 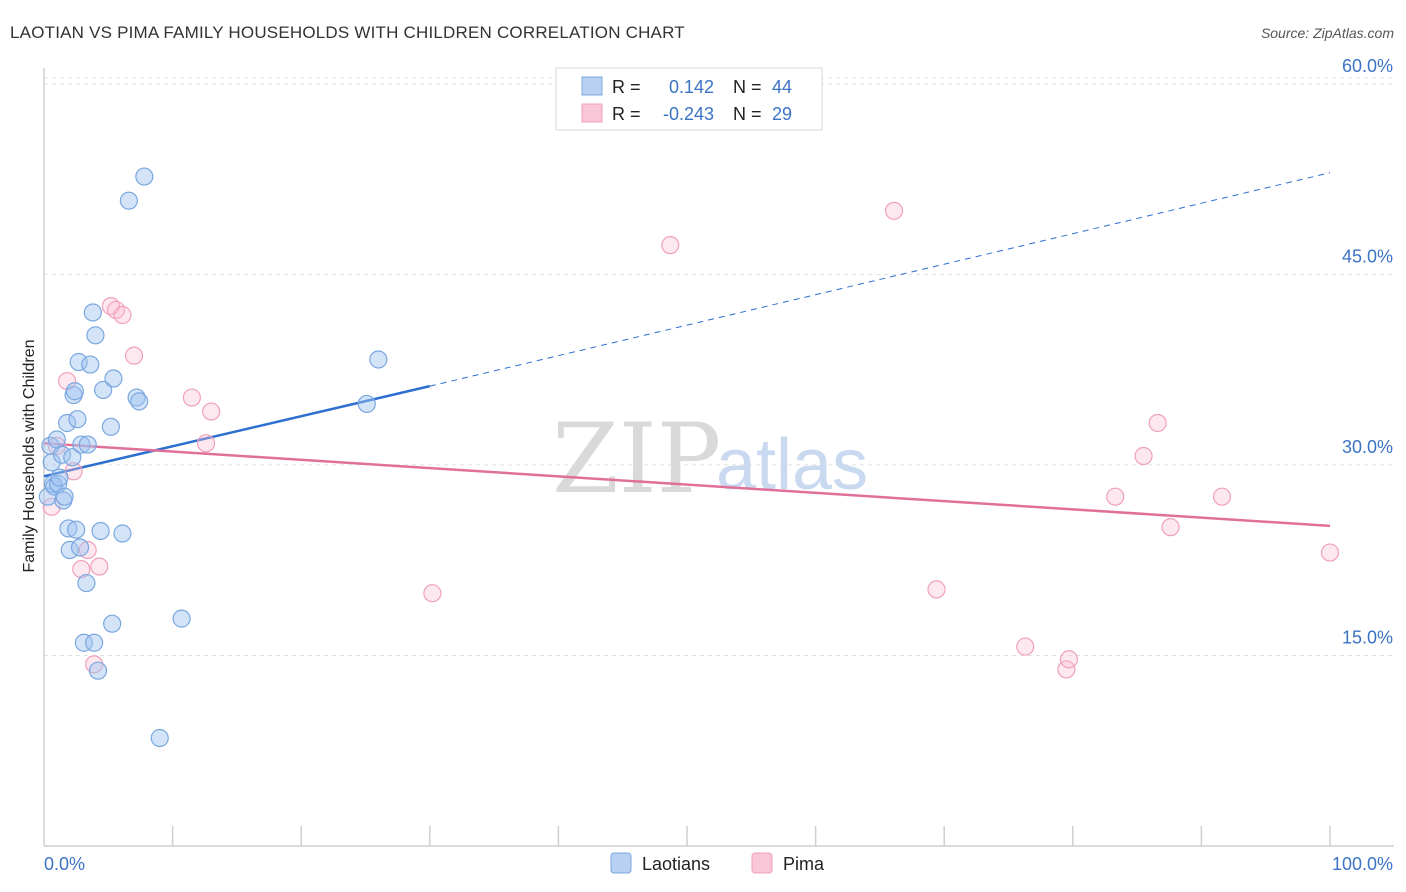 I want to click on legend-r-label-laotians: R =, so click(x=626, y=87).